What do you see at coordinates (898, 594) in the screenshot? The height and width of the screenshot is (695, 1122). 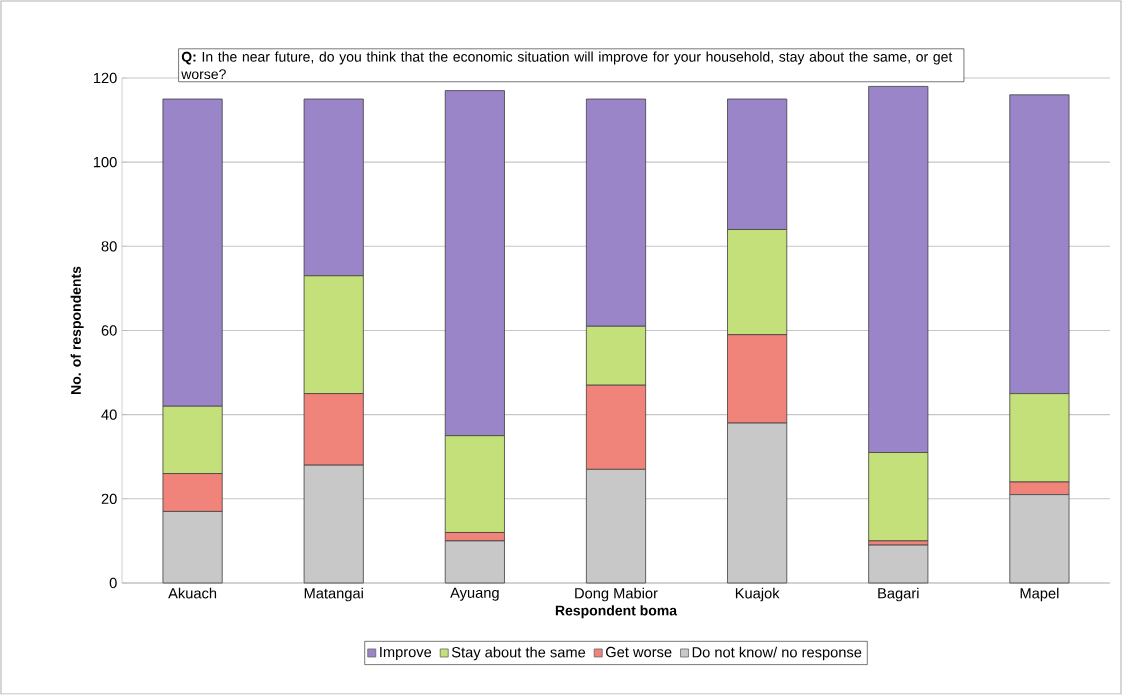 I see `x-tick-label: Bagari` at bounding box center [898, 594].